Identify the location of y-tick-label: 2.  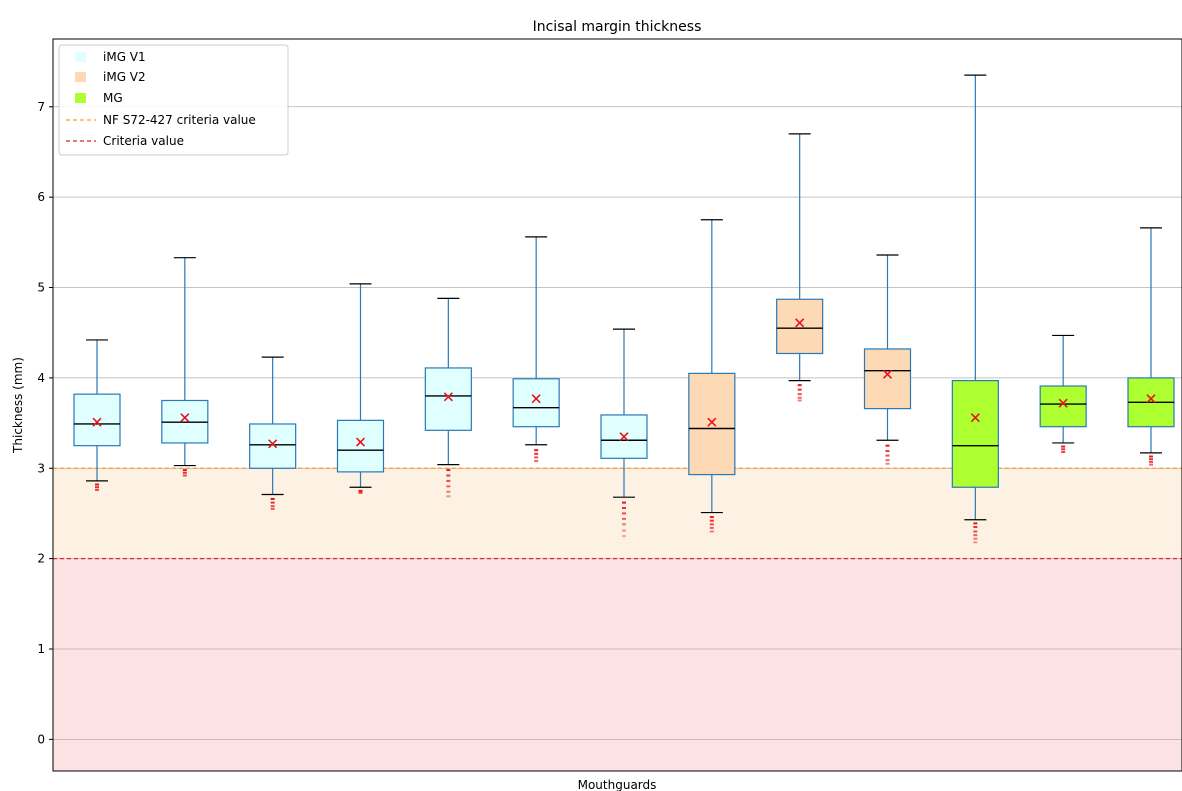
(41, 559).